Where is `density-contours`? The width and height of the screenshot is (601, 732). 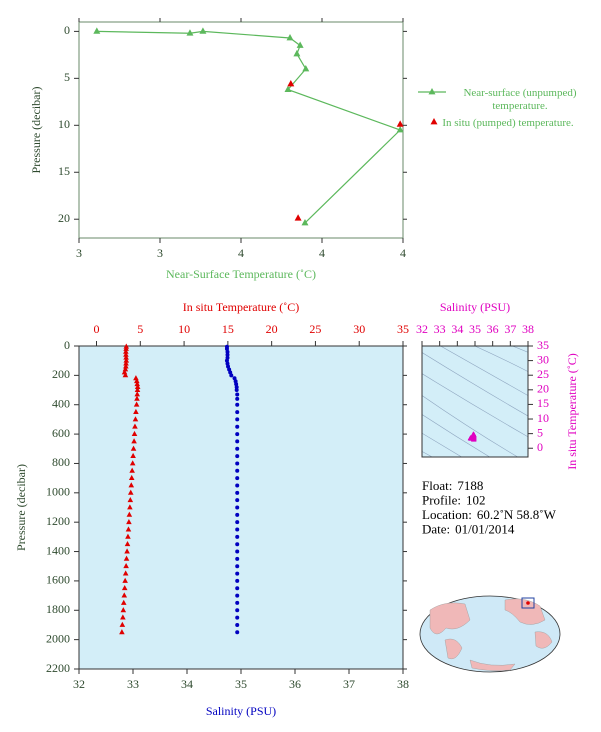 density-contours is located at coordinates (475, 401).